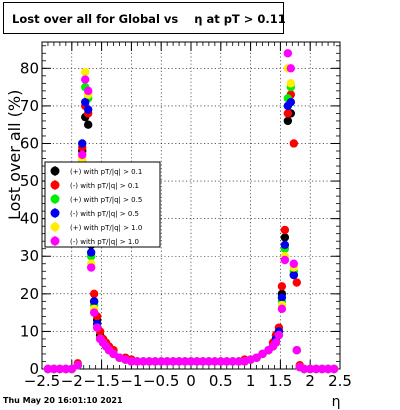 This screenshot has height=410, width=400. I want to click on y-tick-label: 20, so click(29, 294).